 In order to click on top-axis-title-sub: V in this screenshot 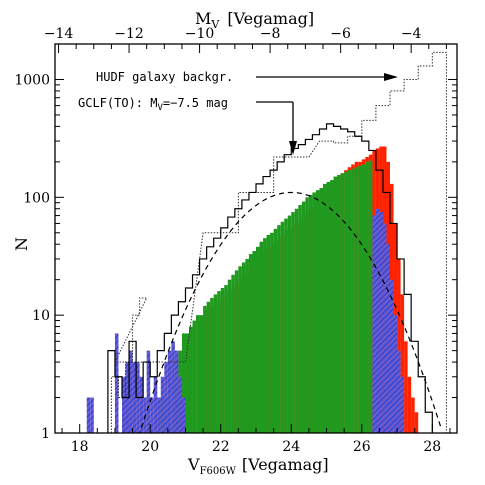, I will do `click(215, 24)`.